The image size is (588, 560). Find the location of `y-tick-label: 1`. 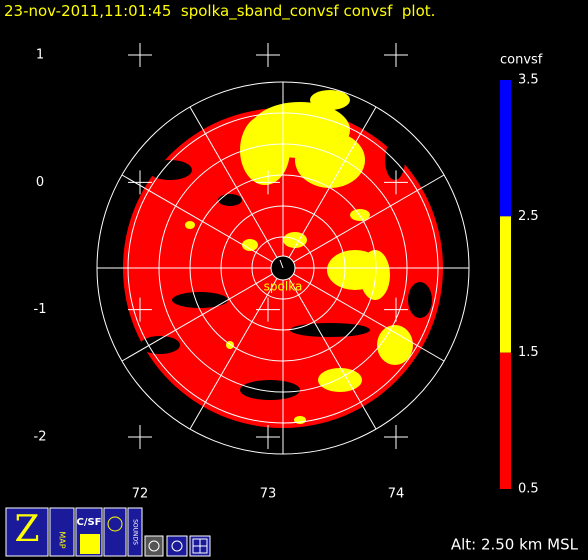

y-tick-label: 1 is located at coordinates (40, 55).